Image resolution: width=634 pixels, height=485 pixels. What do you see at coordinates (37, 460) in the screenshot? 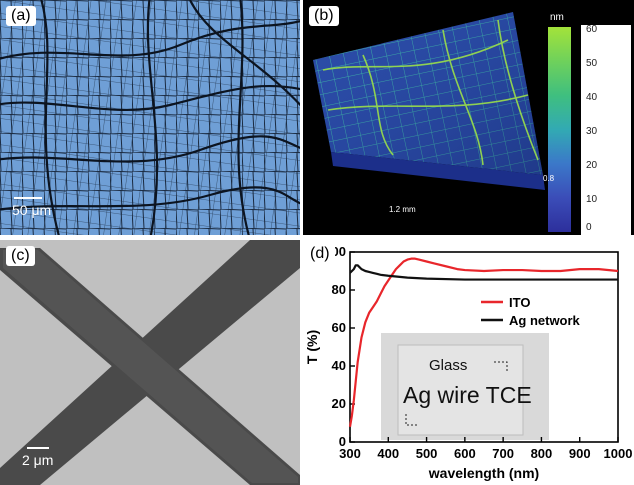
I see `scale-bar-c-label: 2 μm` at bounding box center [37, 460].